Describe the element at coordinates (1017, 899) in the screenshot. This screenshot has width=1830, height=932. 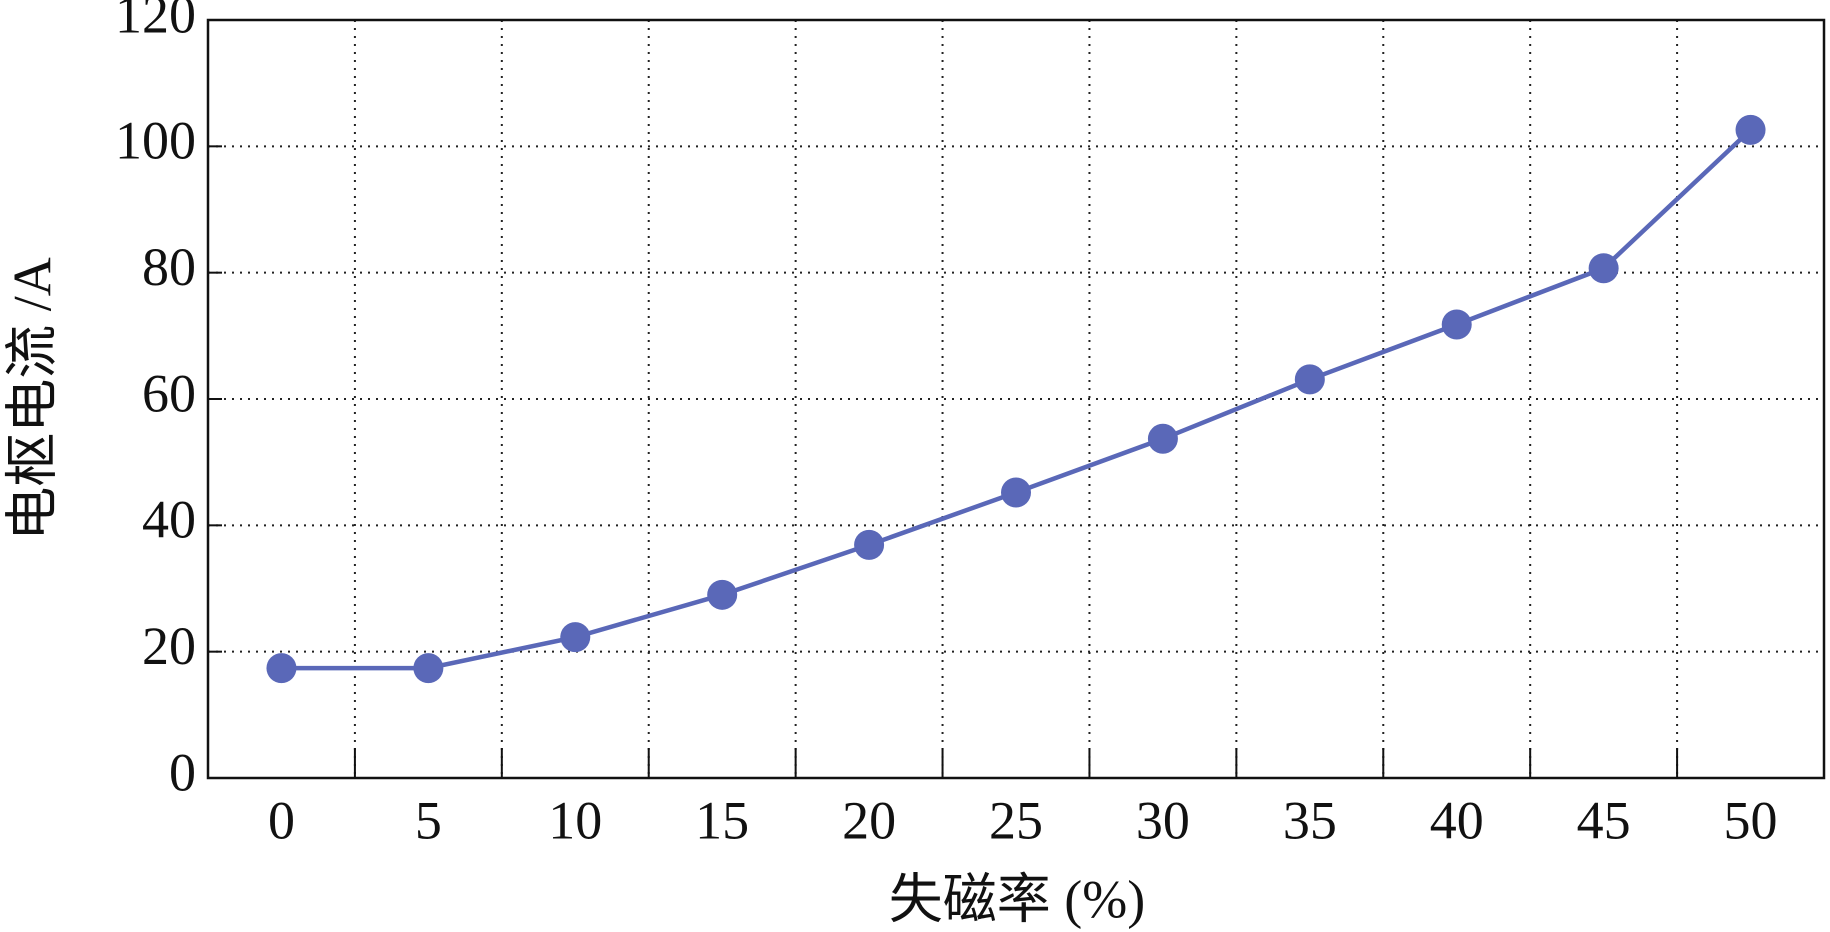
I see `x-axis-label: 失磁率 (%)` at that location.